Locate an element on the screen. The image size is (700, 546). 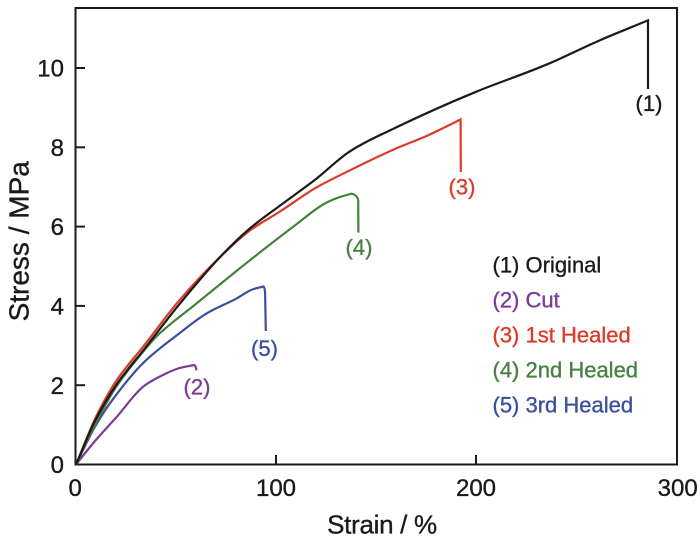
svg-text: (4) is located at coordinates (359, 247).